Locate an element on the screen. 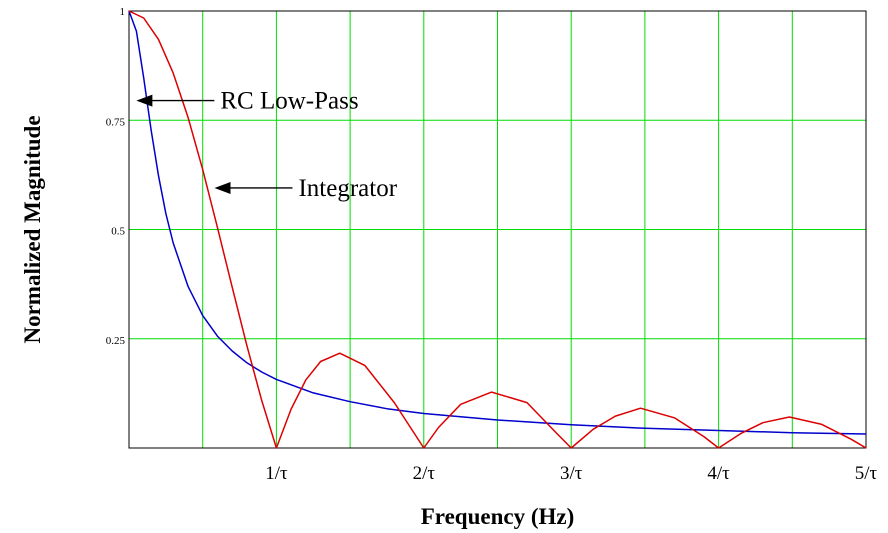 The height and width of the screenshot is (533, 888). annotation-label-rc: RC Low-Pass is located at coordinates (289, 101).